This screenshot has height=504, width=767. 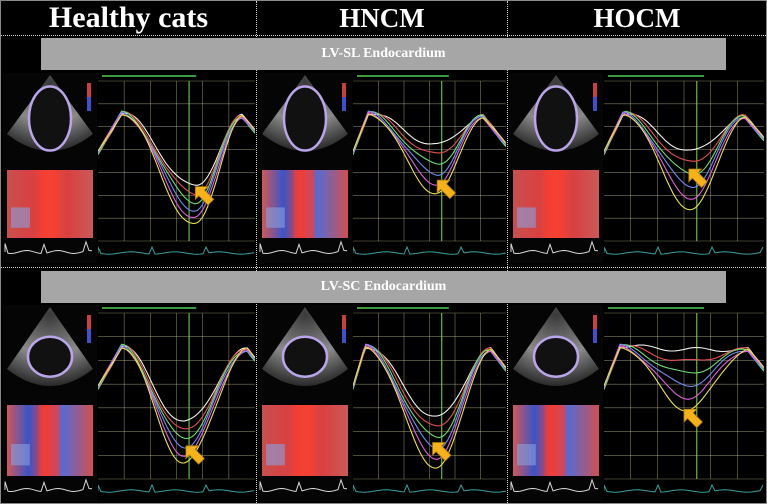 I want to click on column-header-hocm: HOCM, so click(x=637, y=17).